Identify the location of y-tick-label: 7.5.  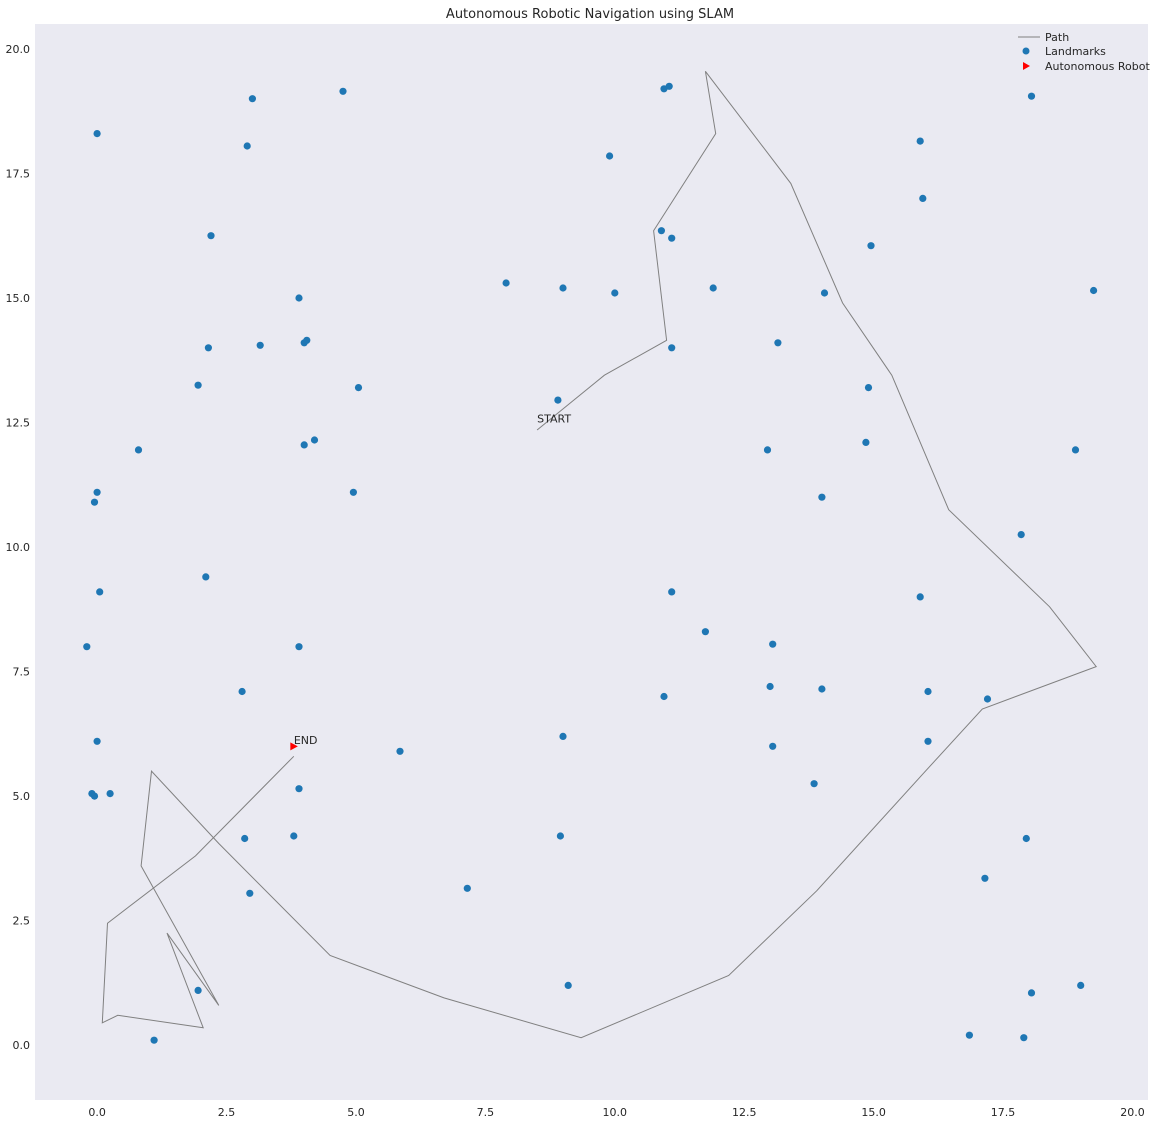
(22, 672).